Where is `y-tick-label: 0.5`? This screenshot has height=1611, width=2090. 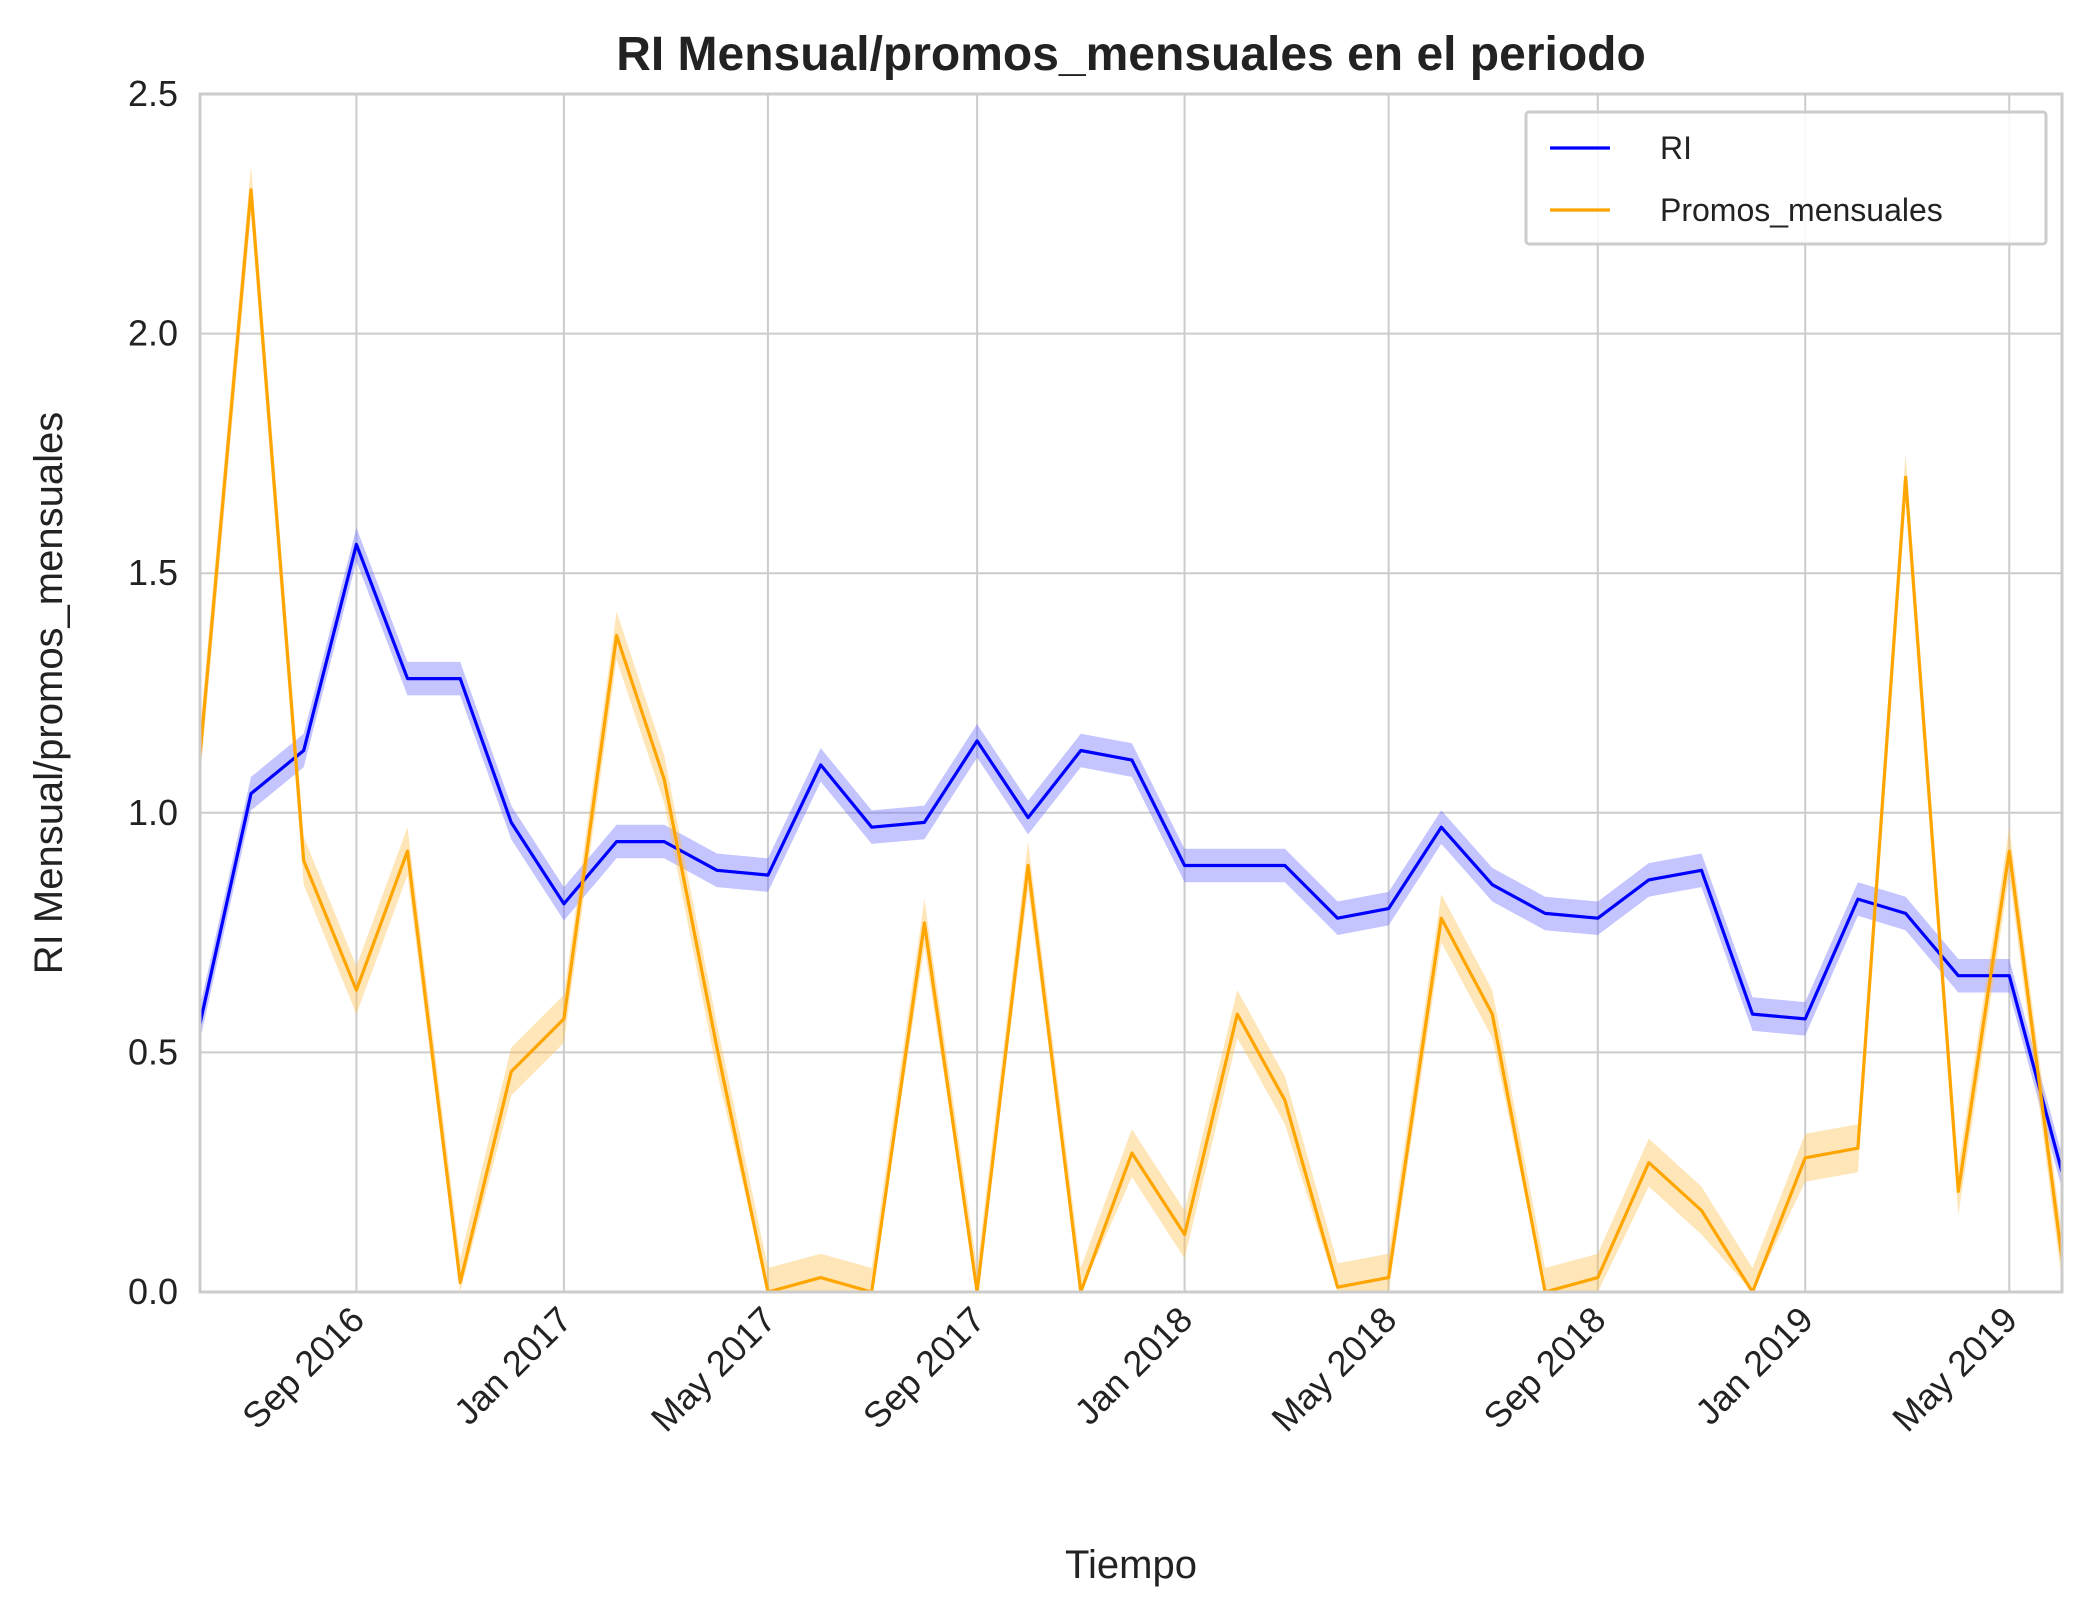 y-tick-label: 0.5 is located at coordinates (153, 1051).